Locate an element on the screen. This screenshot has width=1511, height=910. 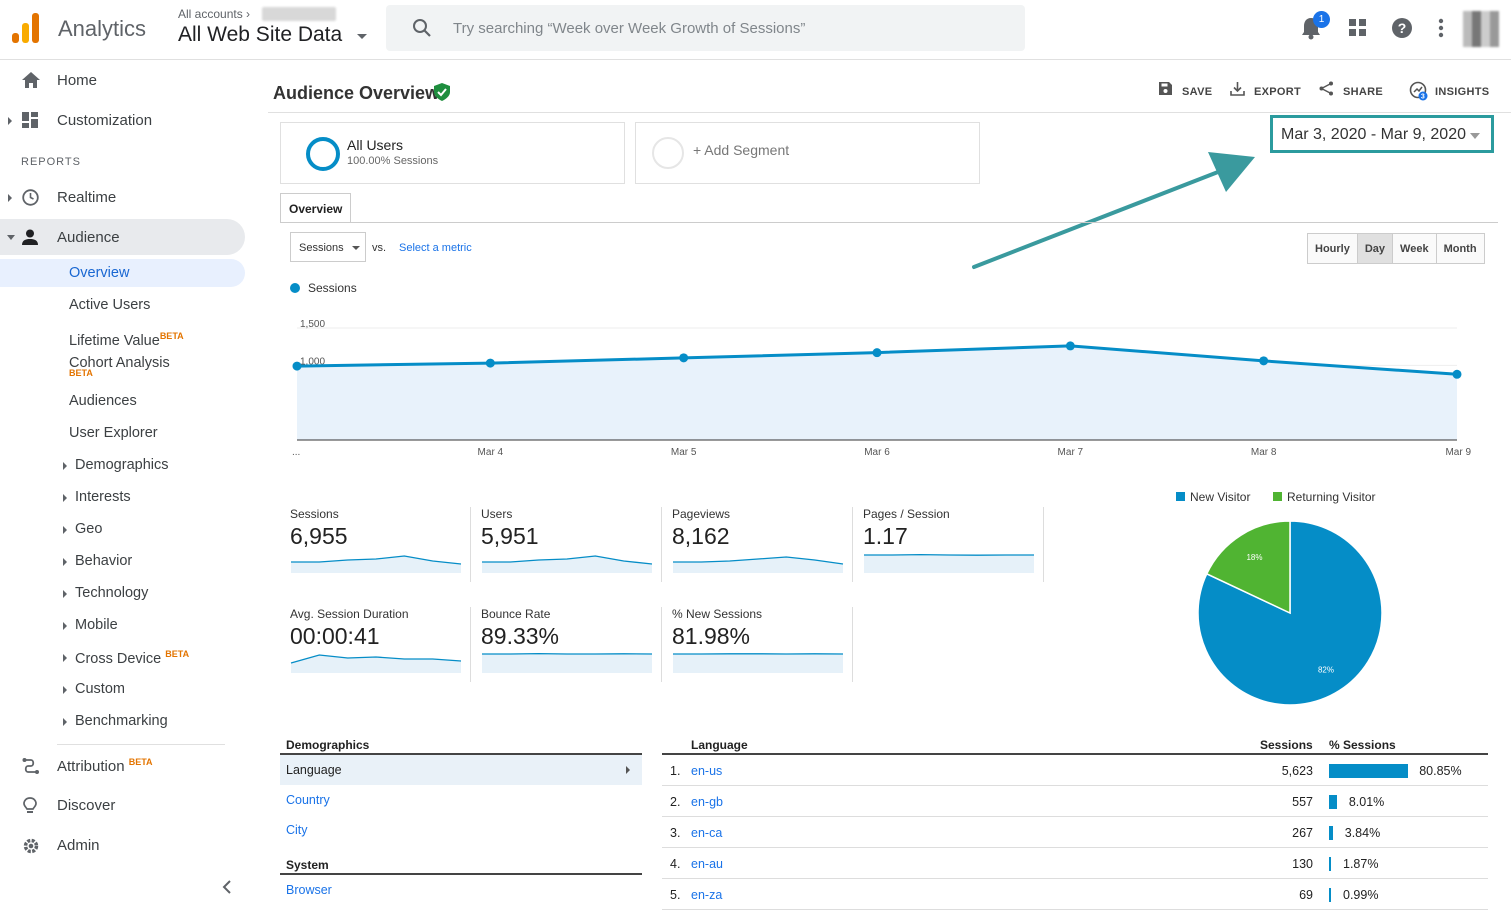
legend-swatch is located at coordinates (1277, 496).